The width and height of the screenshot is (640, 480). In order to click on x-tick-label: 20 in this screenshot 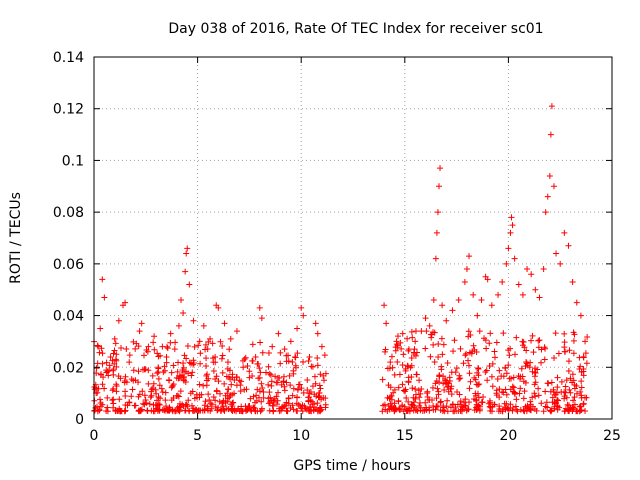, I will do `click(508, 436)`.